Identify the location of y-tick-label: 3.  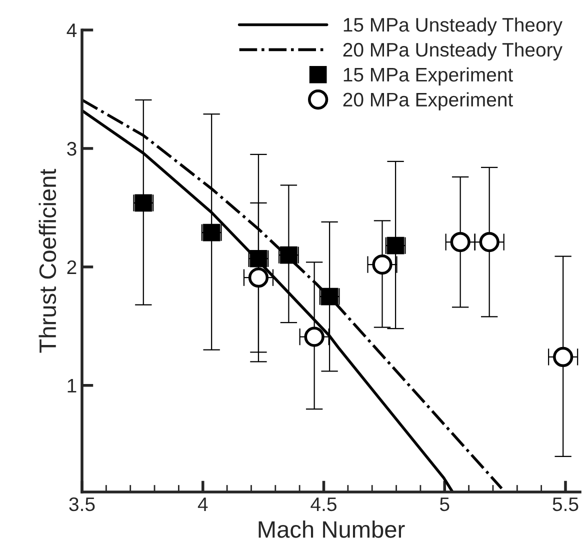
(71, 149).